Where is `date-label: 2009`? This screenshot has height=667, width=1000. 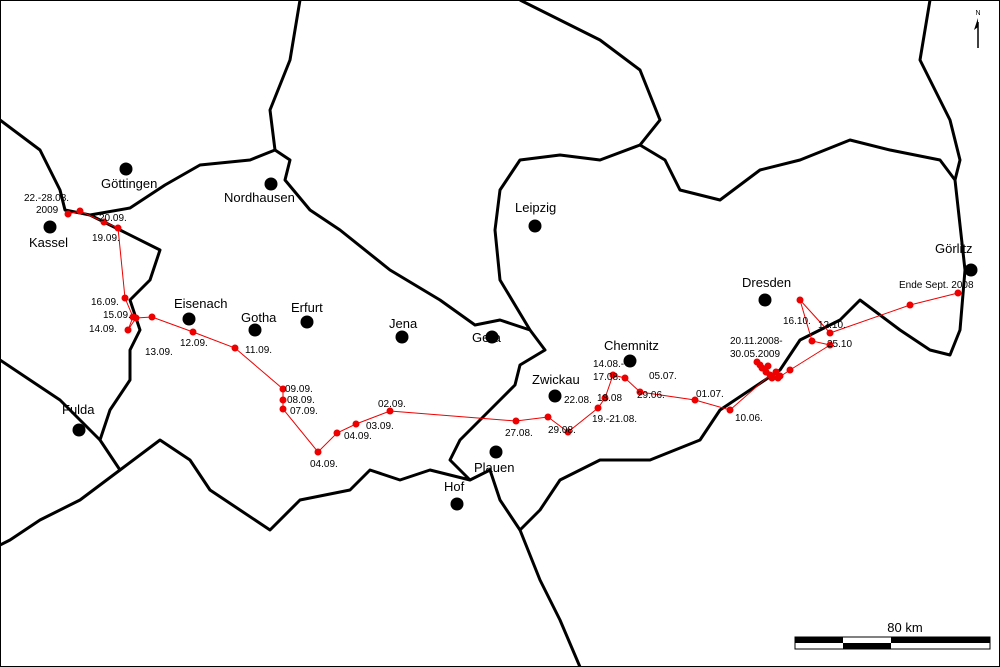
date-label: 2009 is located at coordinates (47, 210).